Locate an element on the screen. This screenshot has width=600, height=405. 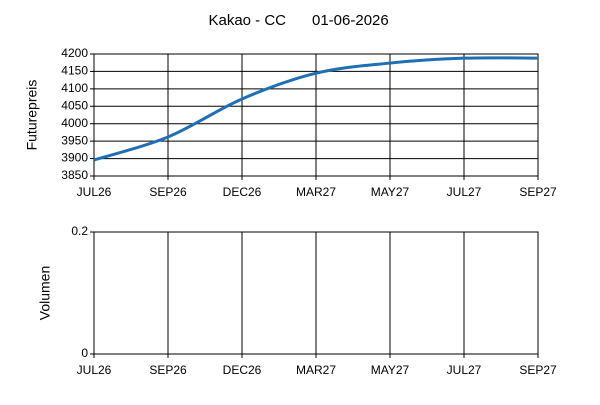
y-tick-label: 4150 is located at coordinates (74, 71).